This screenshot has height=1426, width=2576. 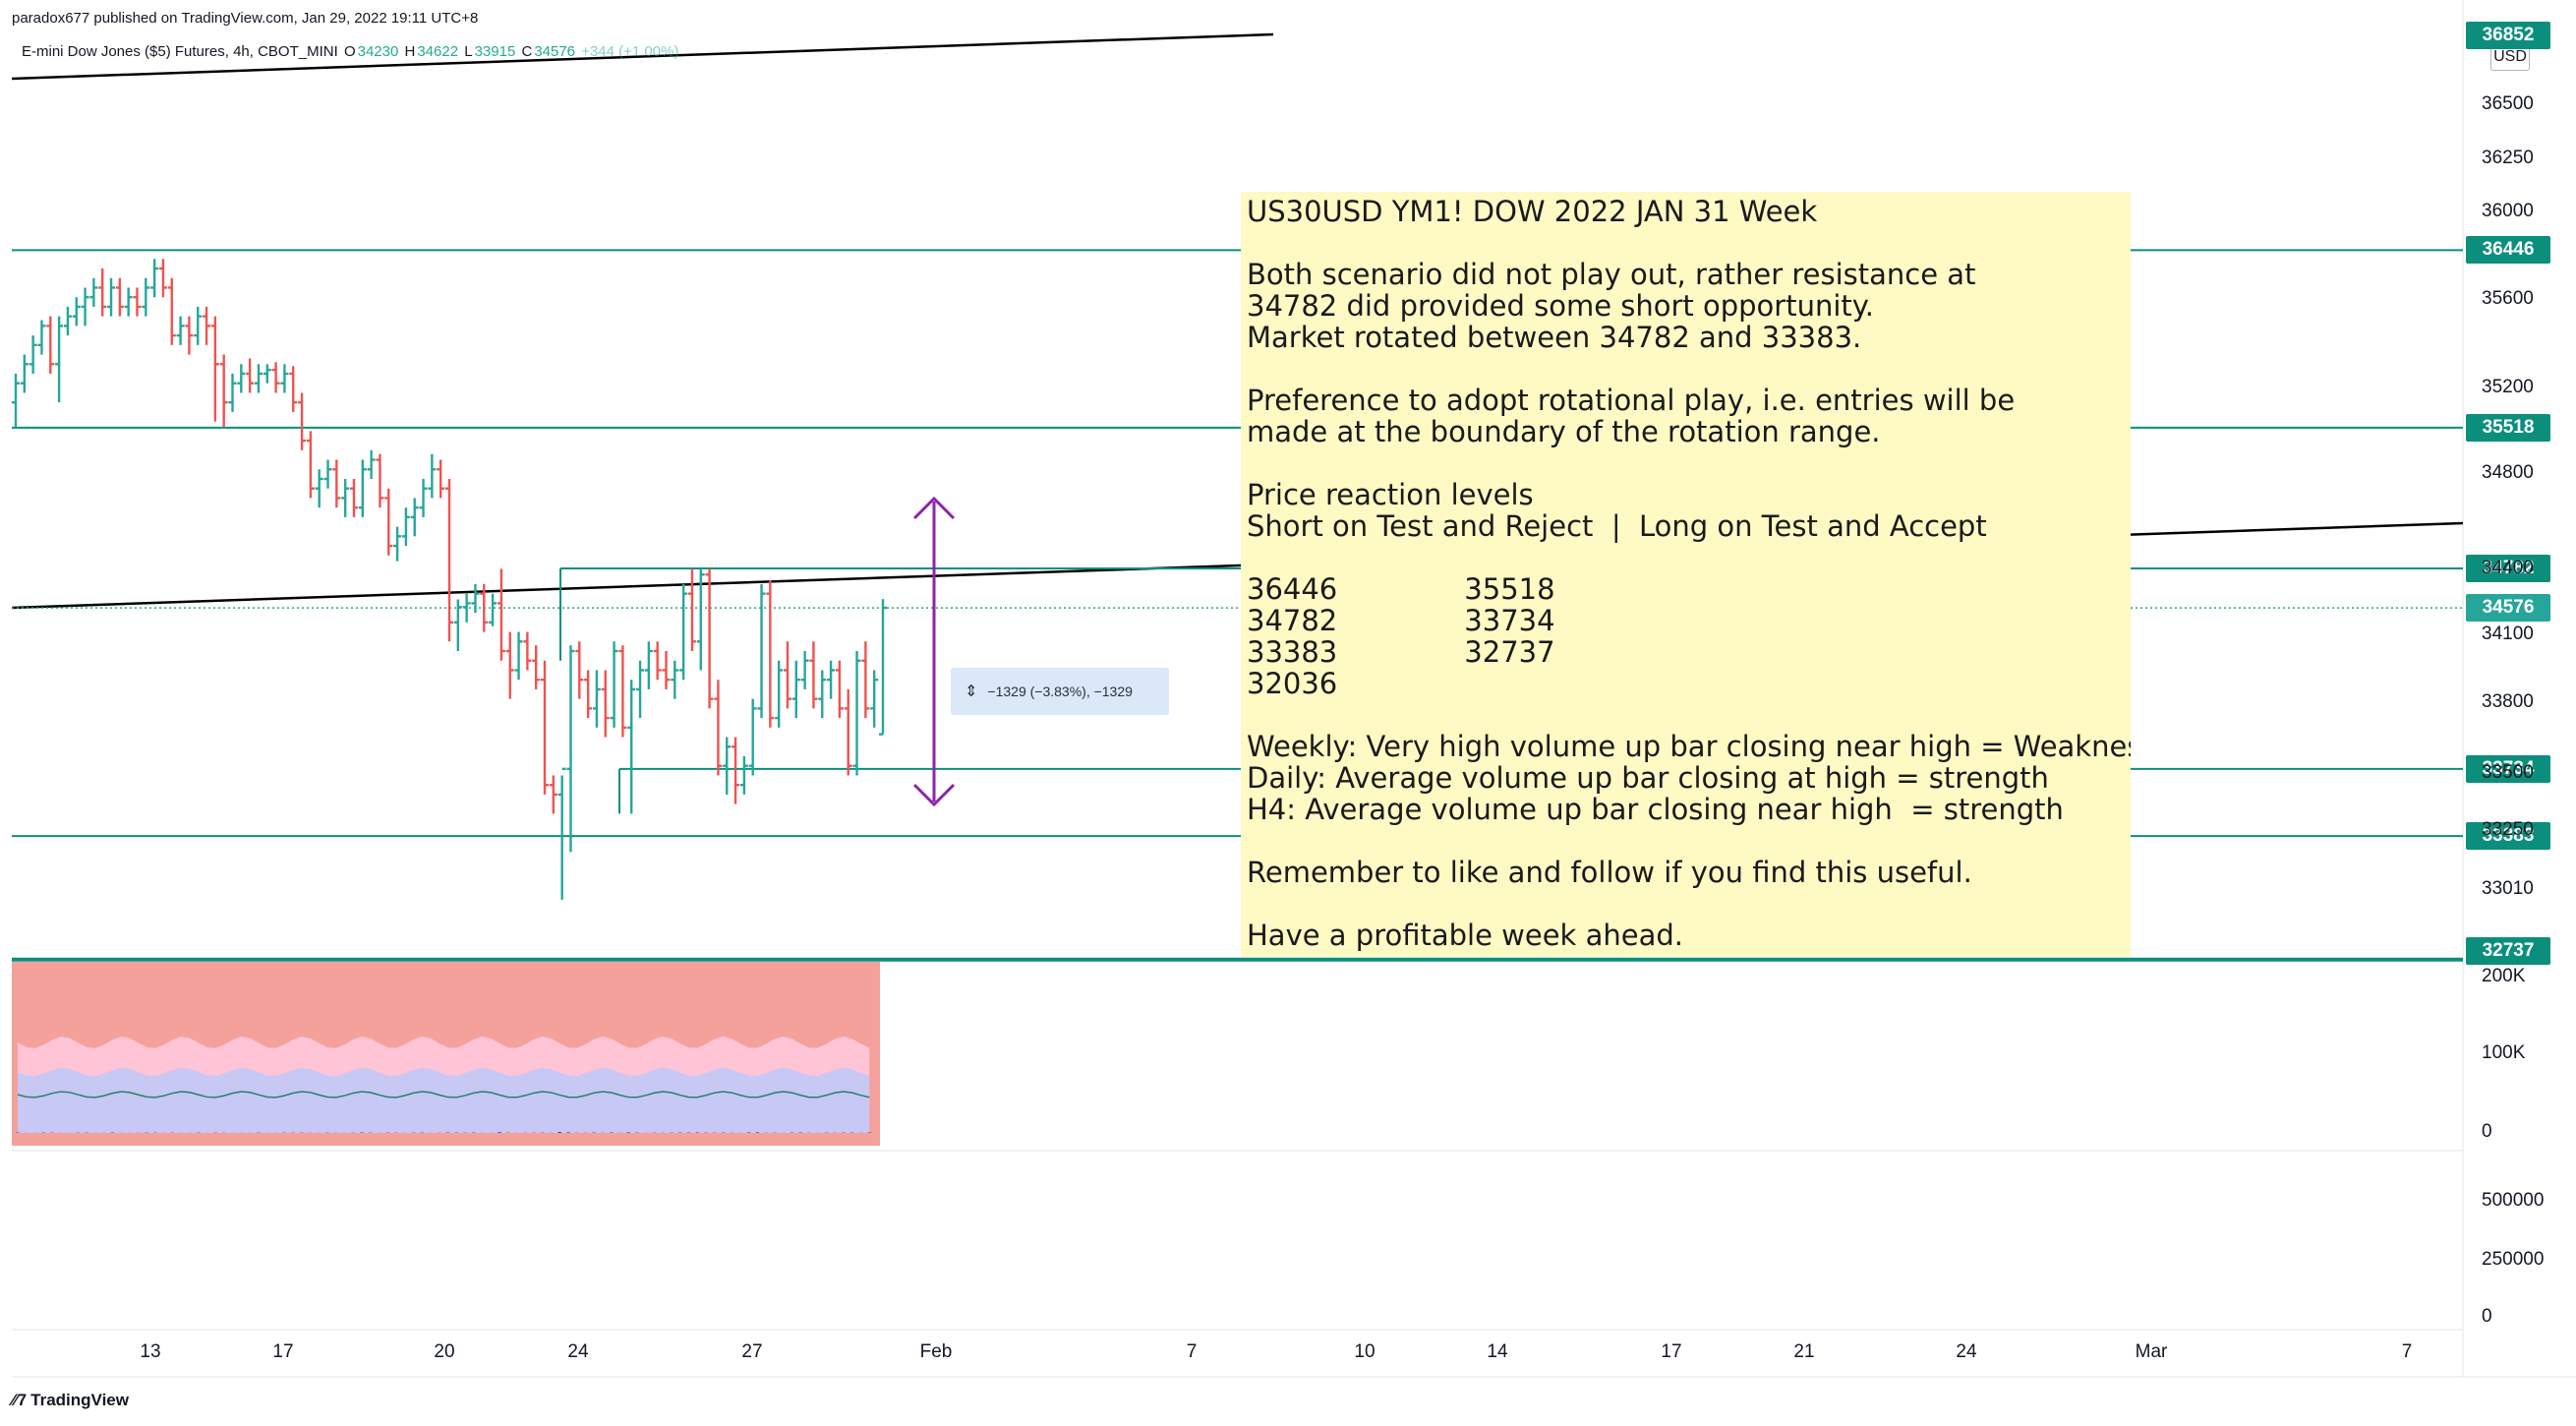 I want to click on volume-axis-tick: 100K, so click(x=2504, y=1052).